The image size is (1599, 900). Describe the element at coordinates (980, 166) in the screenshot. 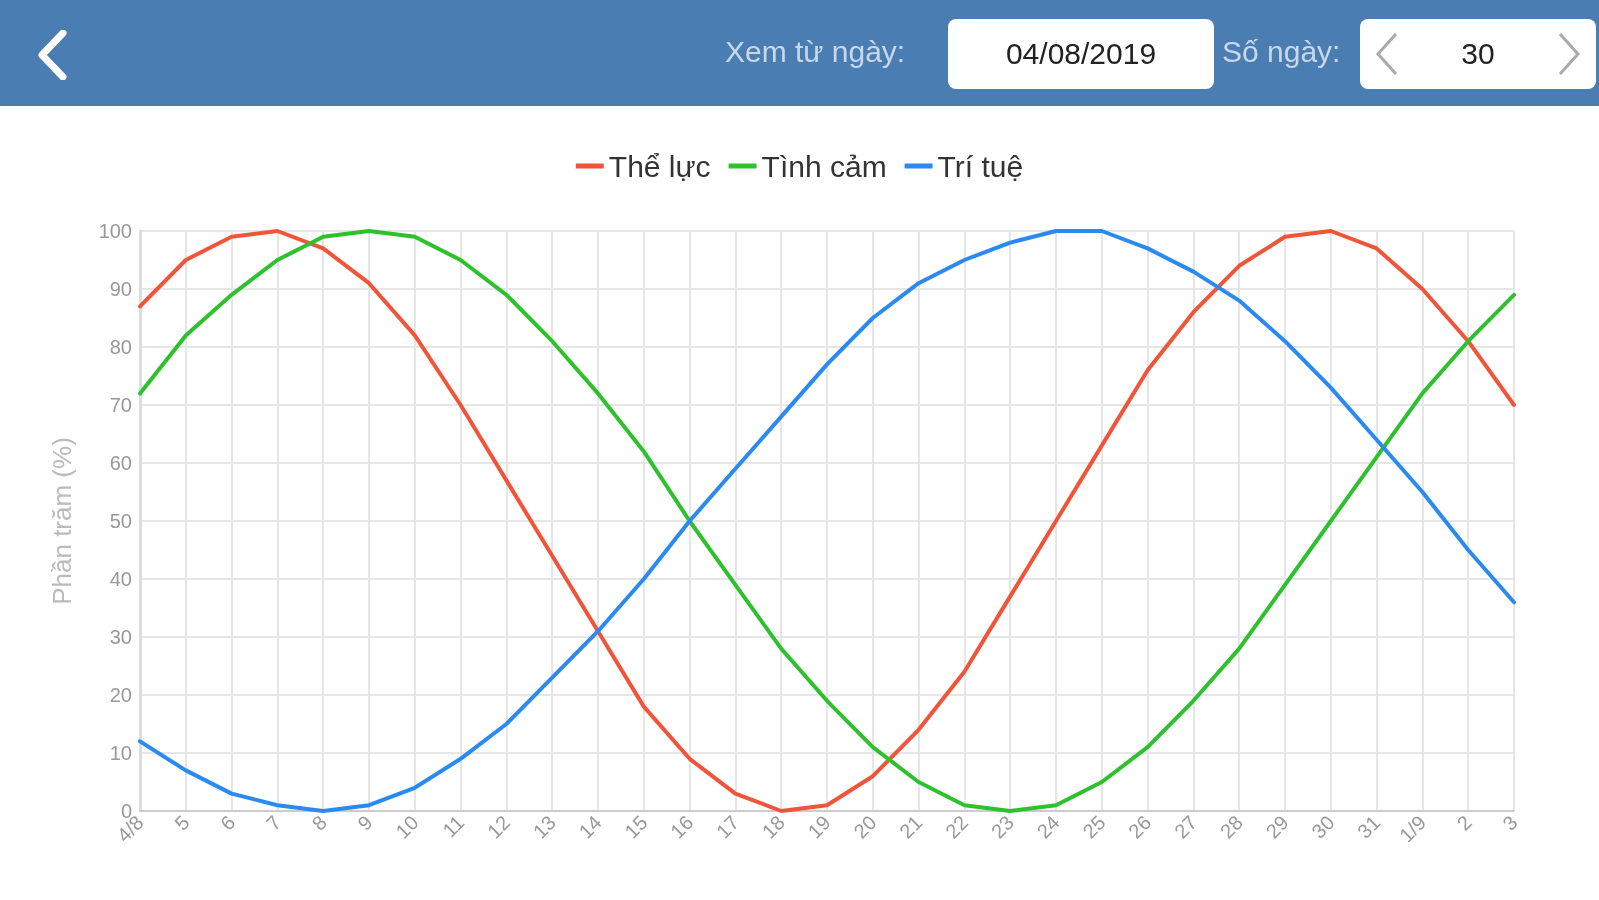

I see `legend-label: Trí tuệ` at that location.